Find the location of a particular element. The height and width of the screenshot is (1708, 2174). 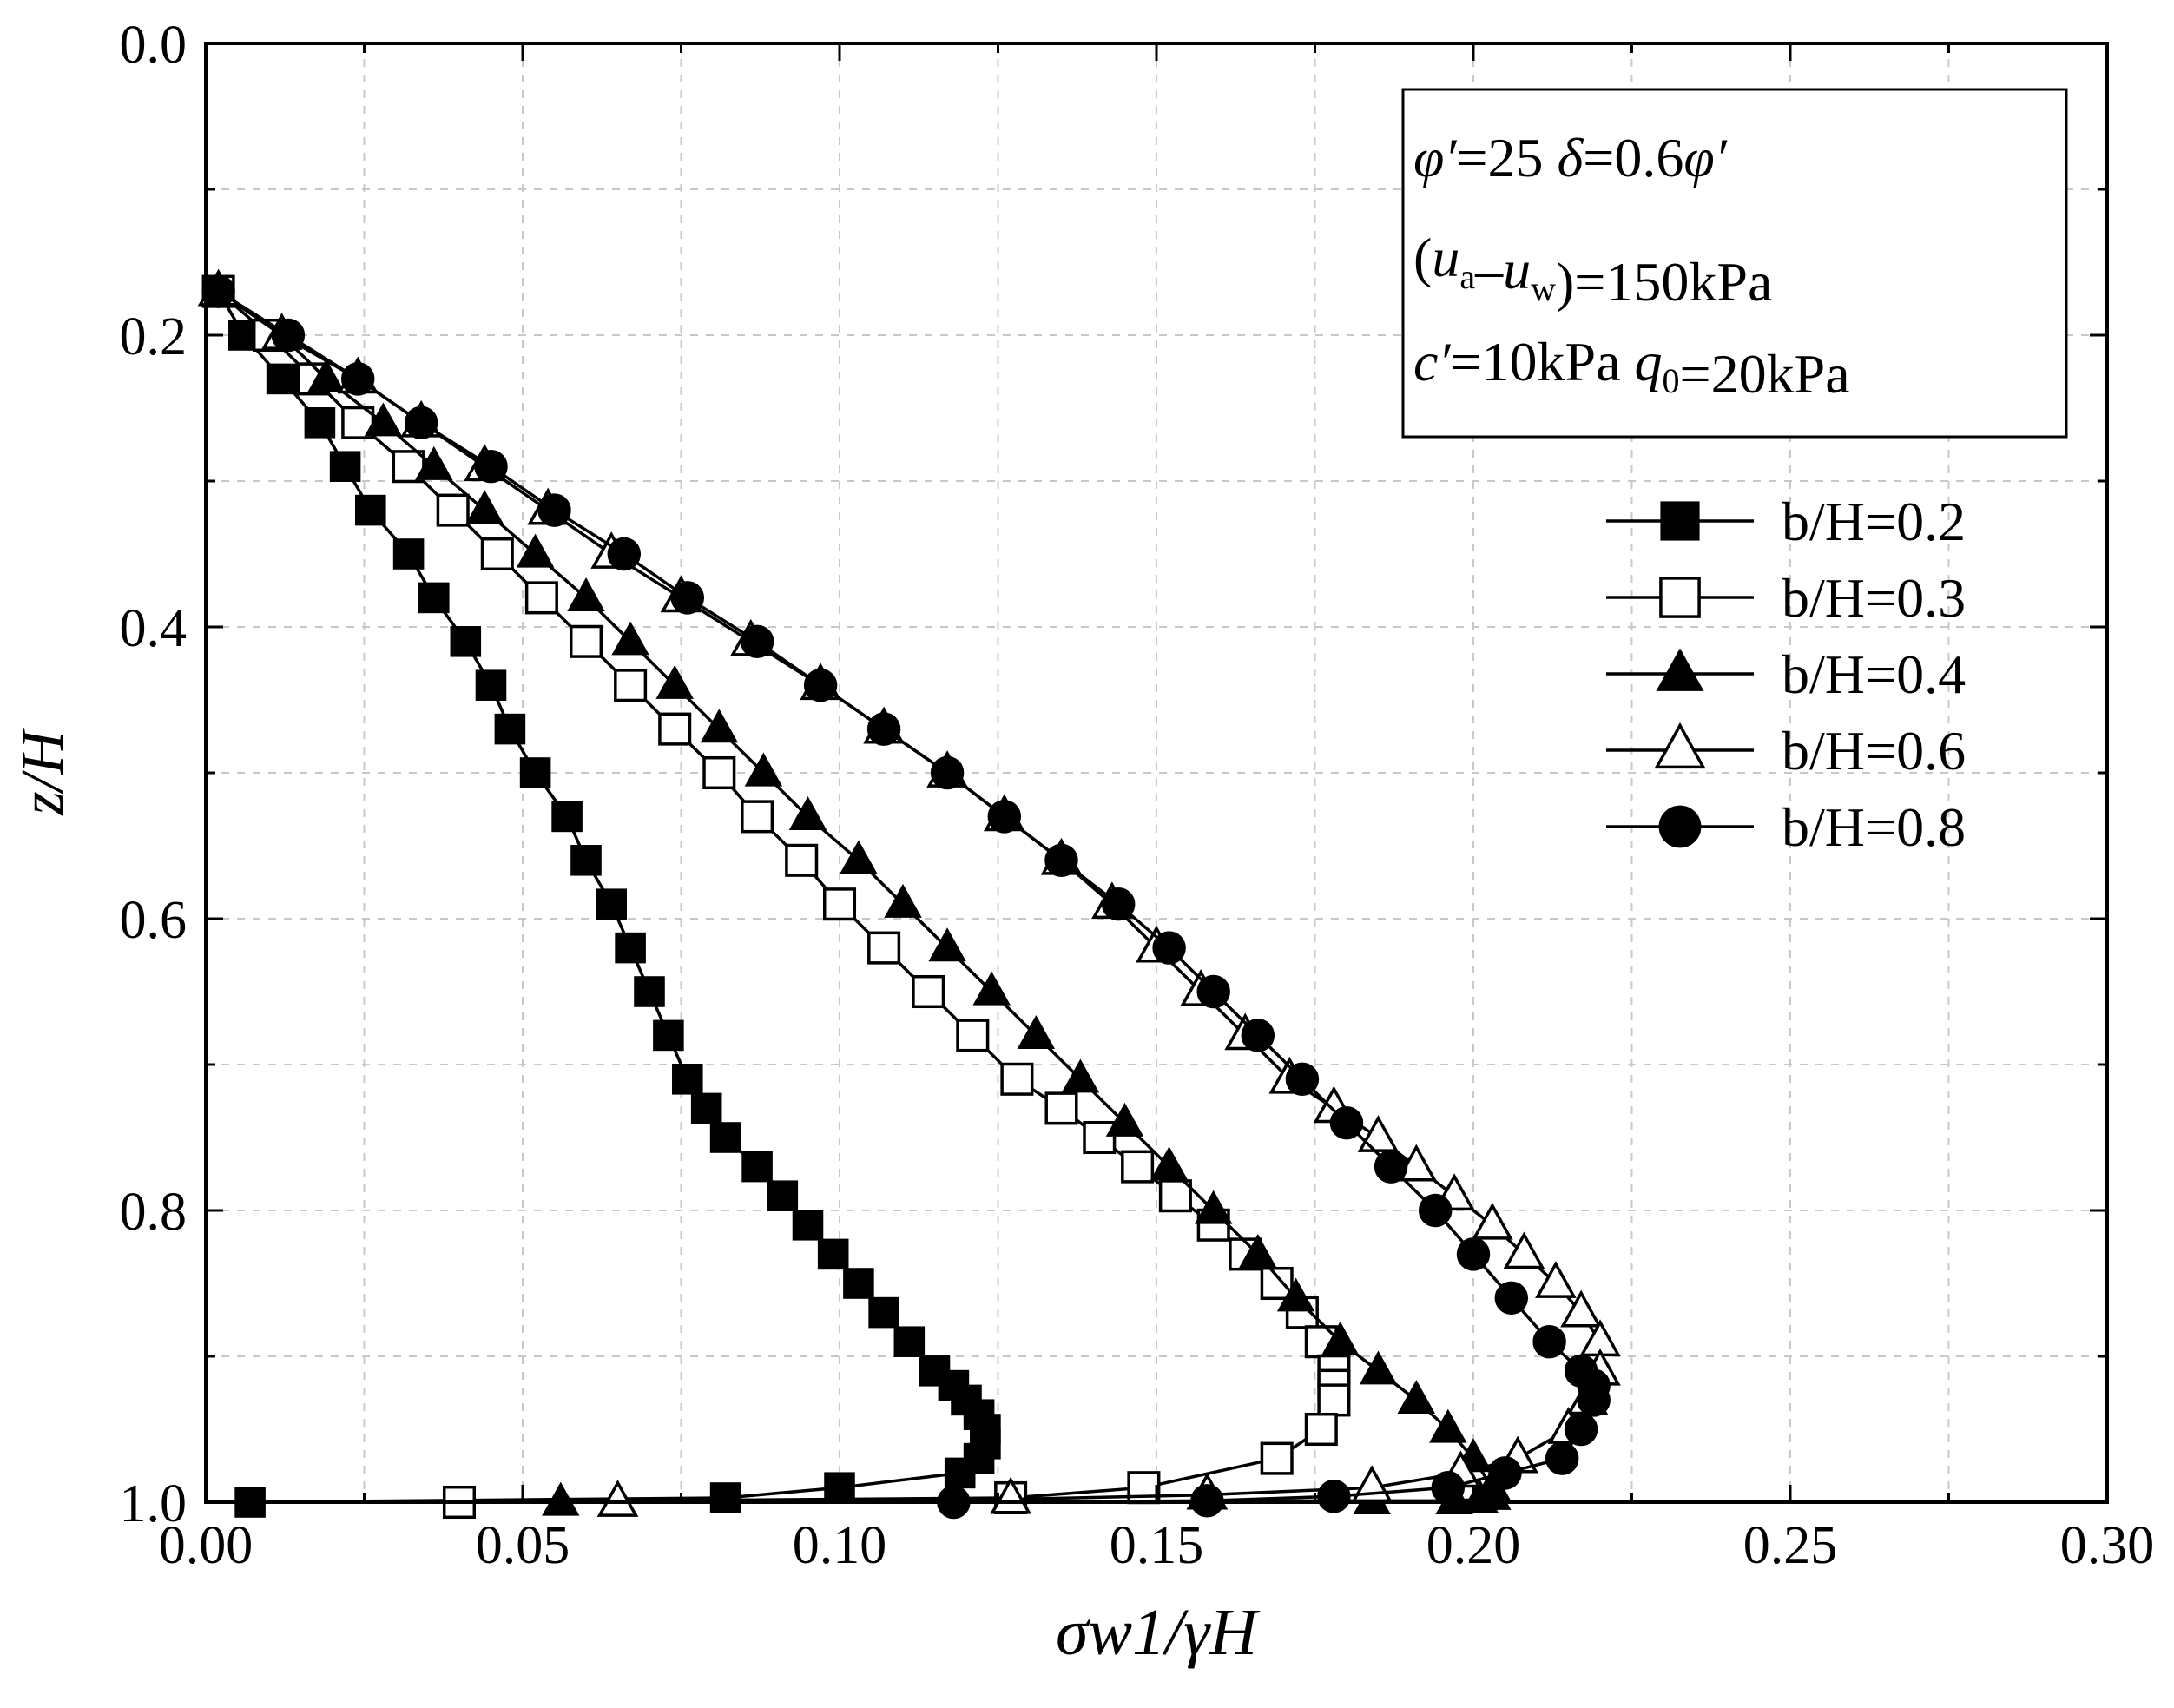

annotation-line: c′=10kPa q0=20kPa is located at coordinates (1631, 368).